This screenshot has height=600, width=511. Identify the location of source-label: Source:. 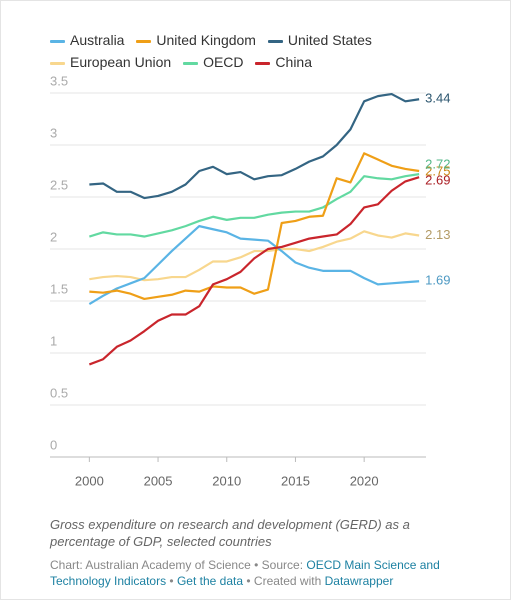
(282, 565).